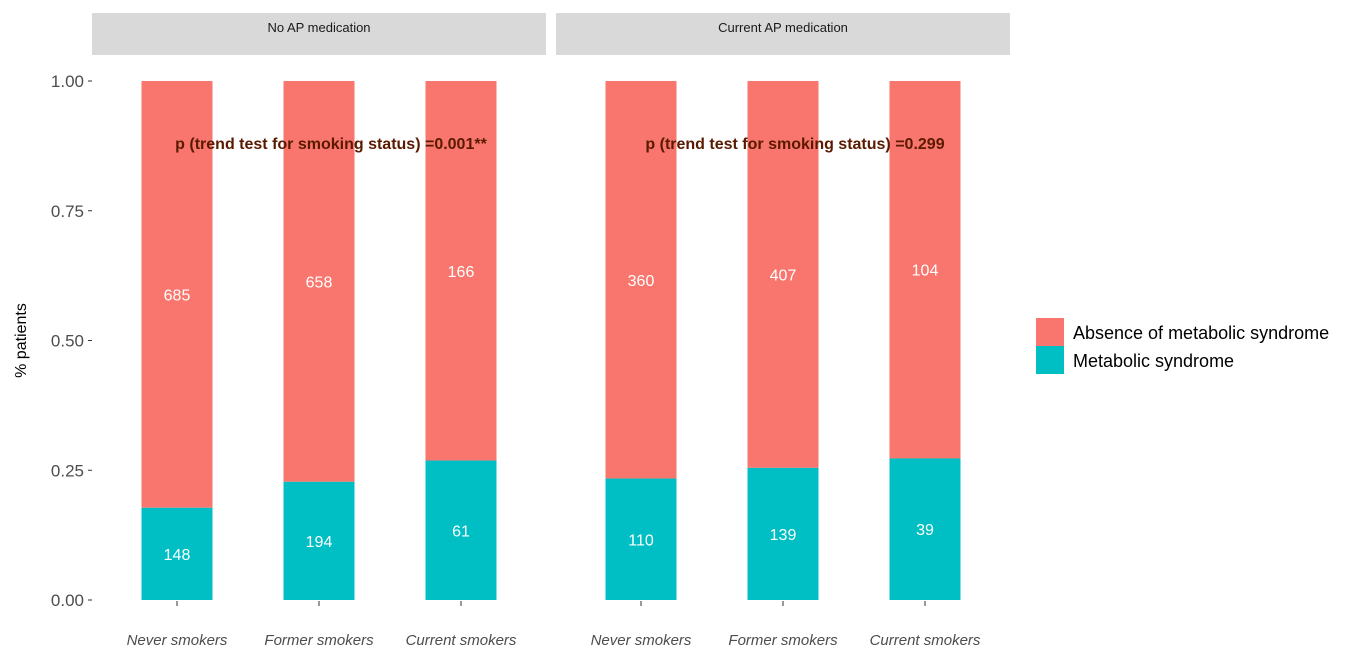  I want to click on bar-count-label: 685, so click(177, 295).